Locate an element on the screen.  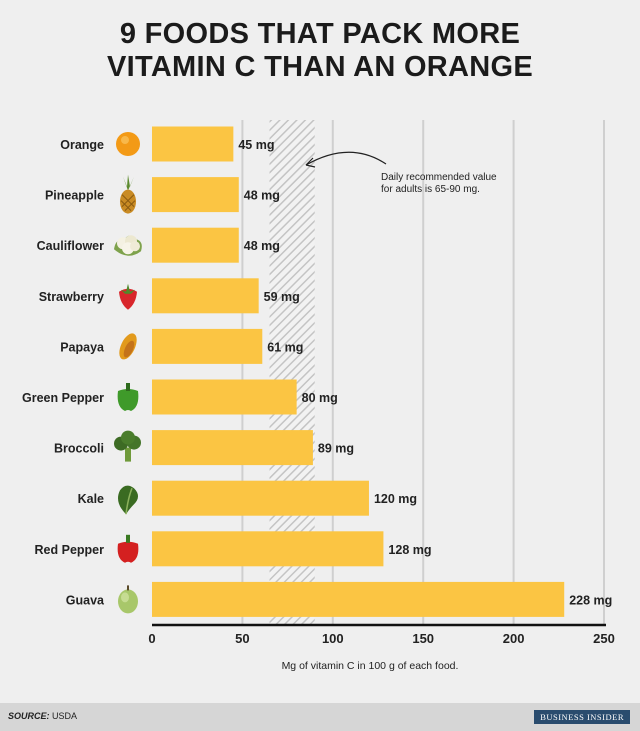
annotation-arrow is located at coordinates (346, 158).